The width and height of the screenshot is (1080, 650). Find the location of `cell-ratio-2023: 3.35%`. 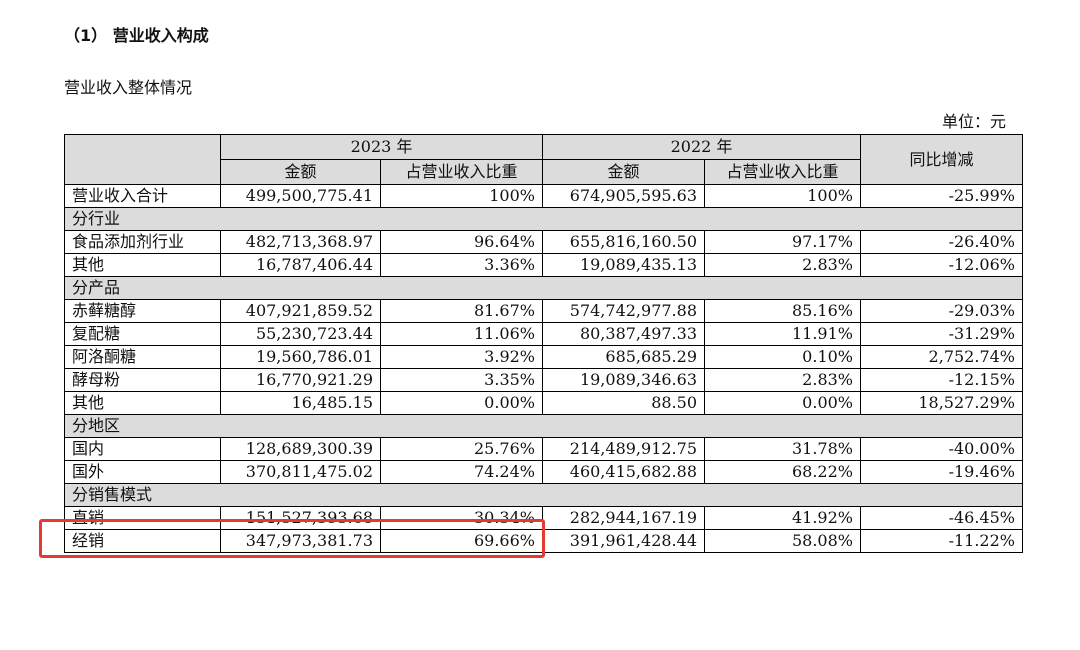

cell-ratio-2023: 3.35% is located at coordinates (461, 380).